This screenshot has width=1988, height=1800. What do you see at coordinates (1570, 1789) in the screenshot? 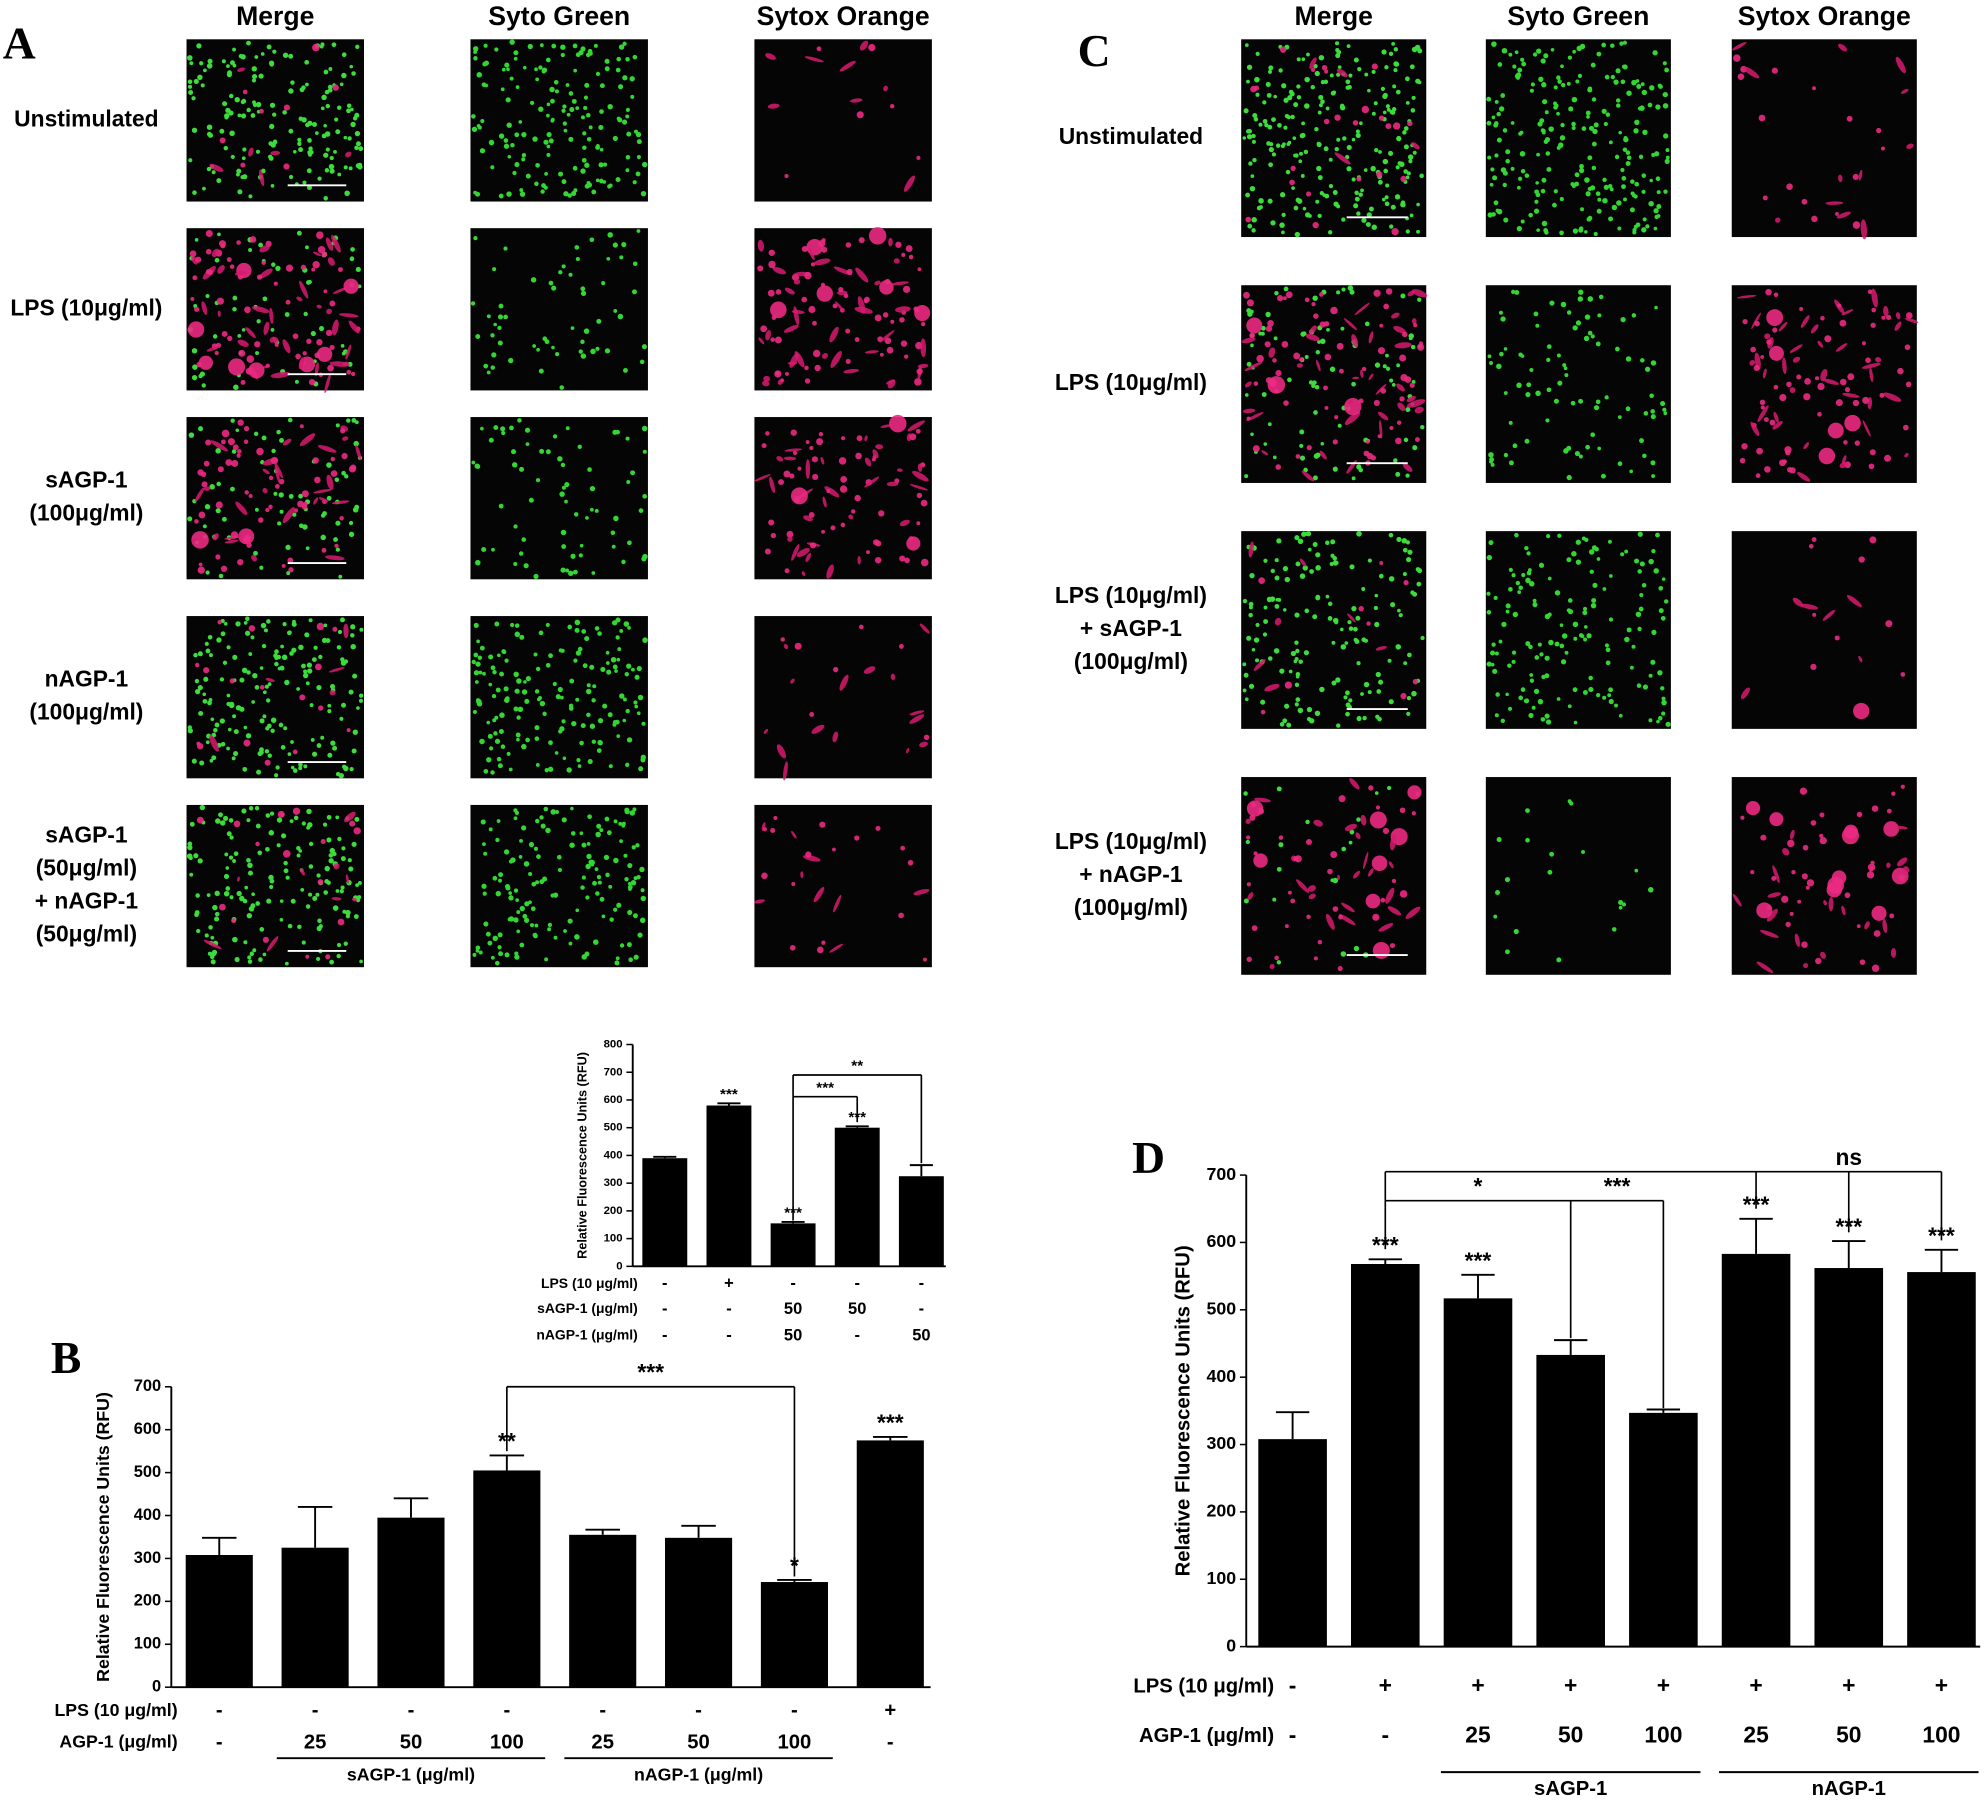
I see `group-label: sAGP-1` at bounding box center [1570, 1789].